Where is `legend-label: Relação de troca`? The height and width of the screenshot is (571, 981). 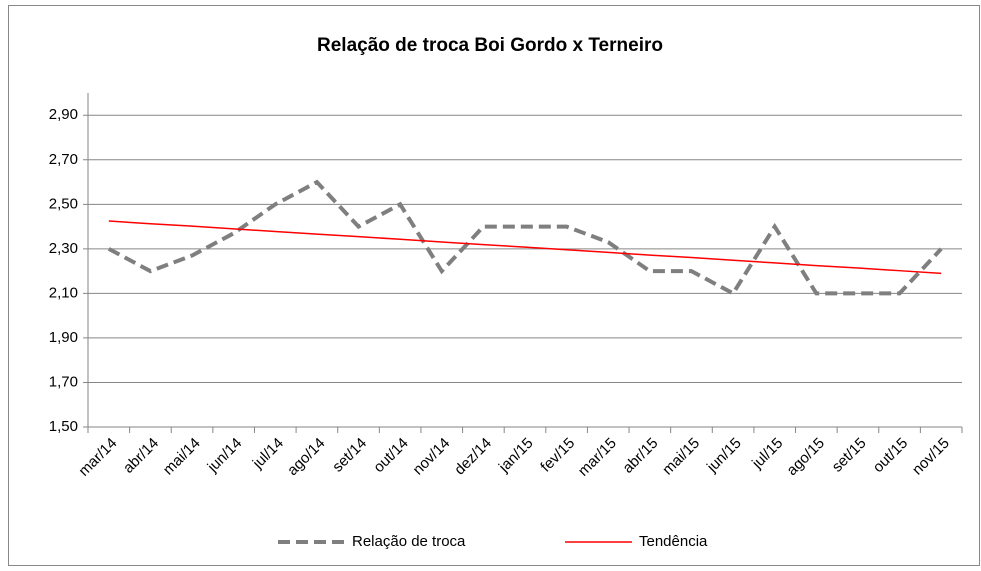
legend-label: Relação de troca is located at coordinates (409, 541).